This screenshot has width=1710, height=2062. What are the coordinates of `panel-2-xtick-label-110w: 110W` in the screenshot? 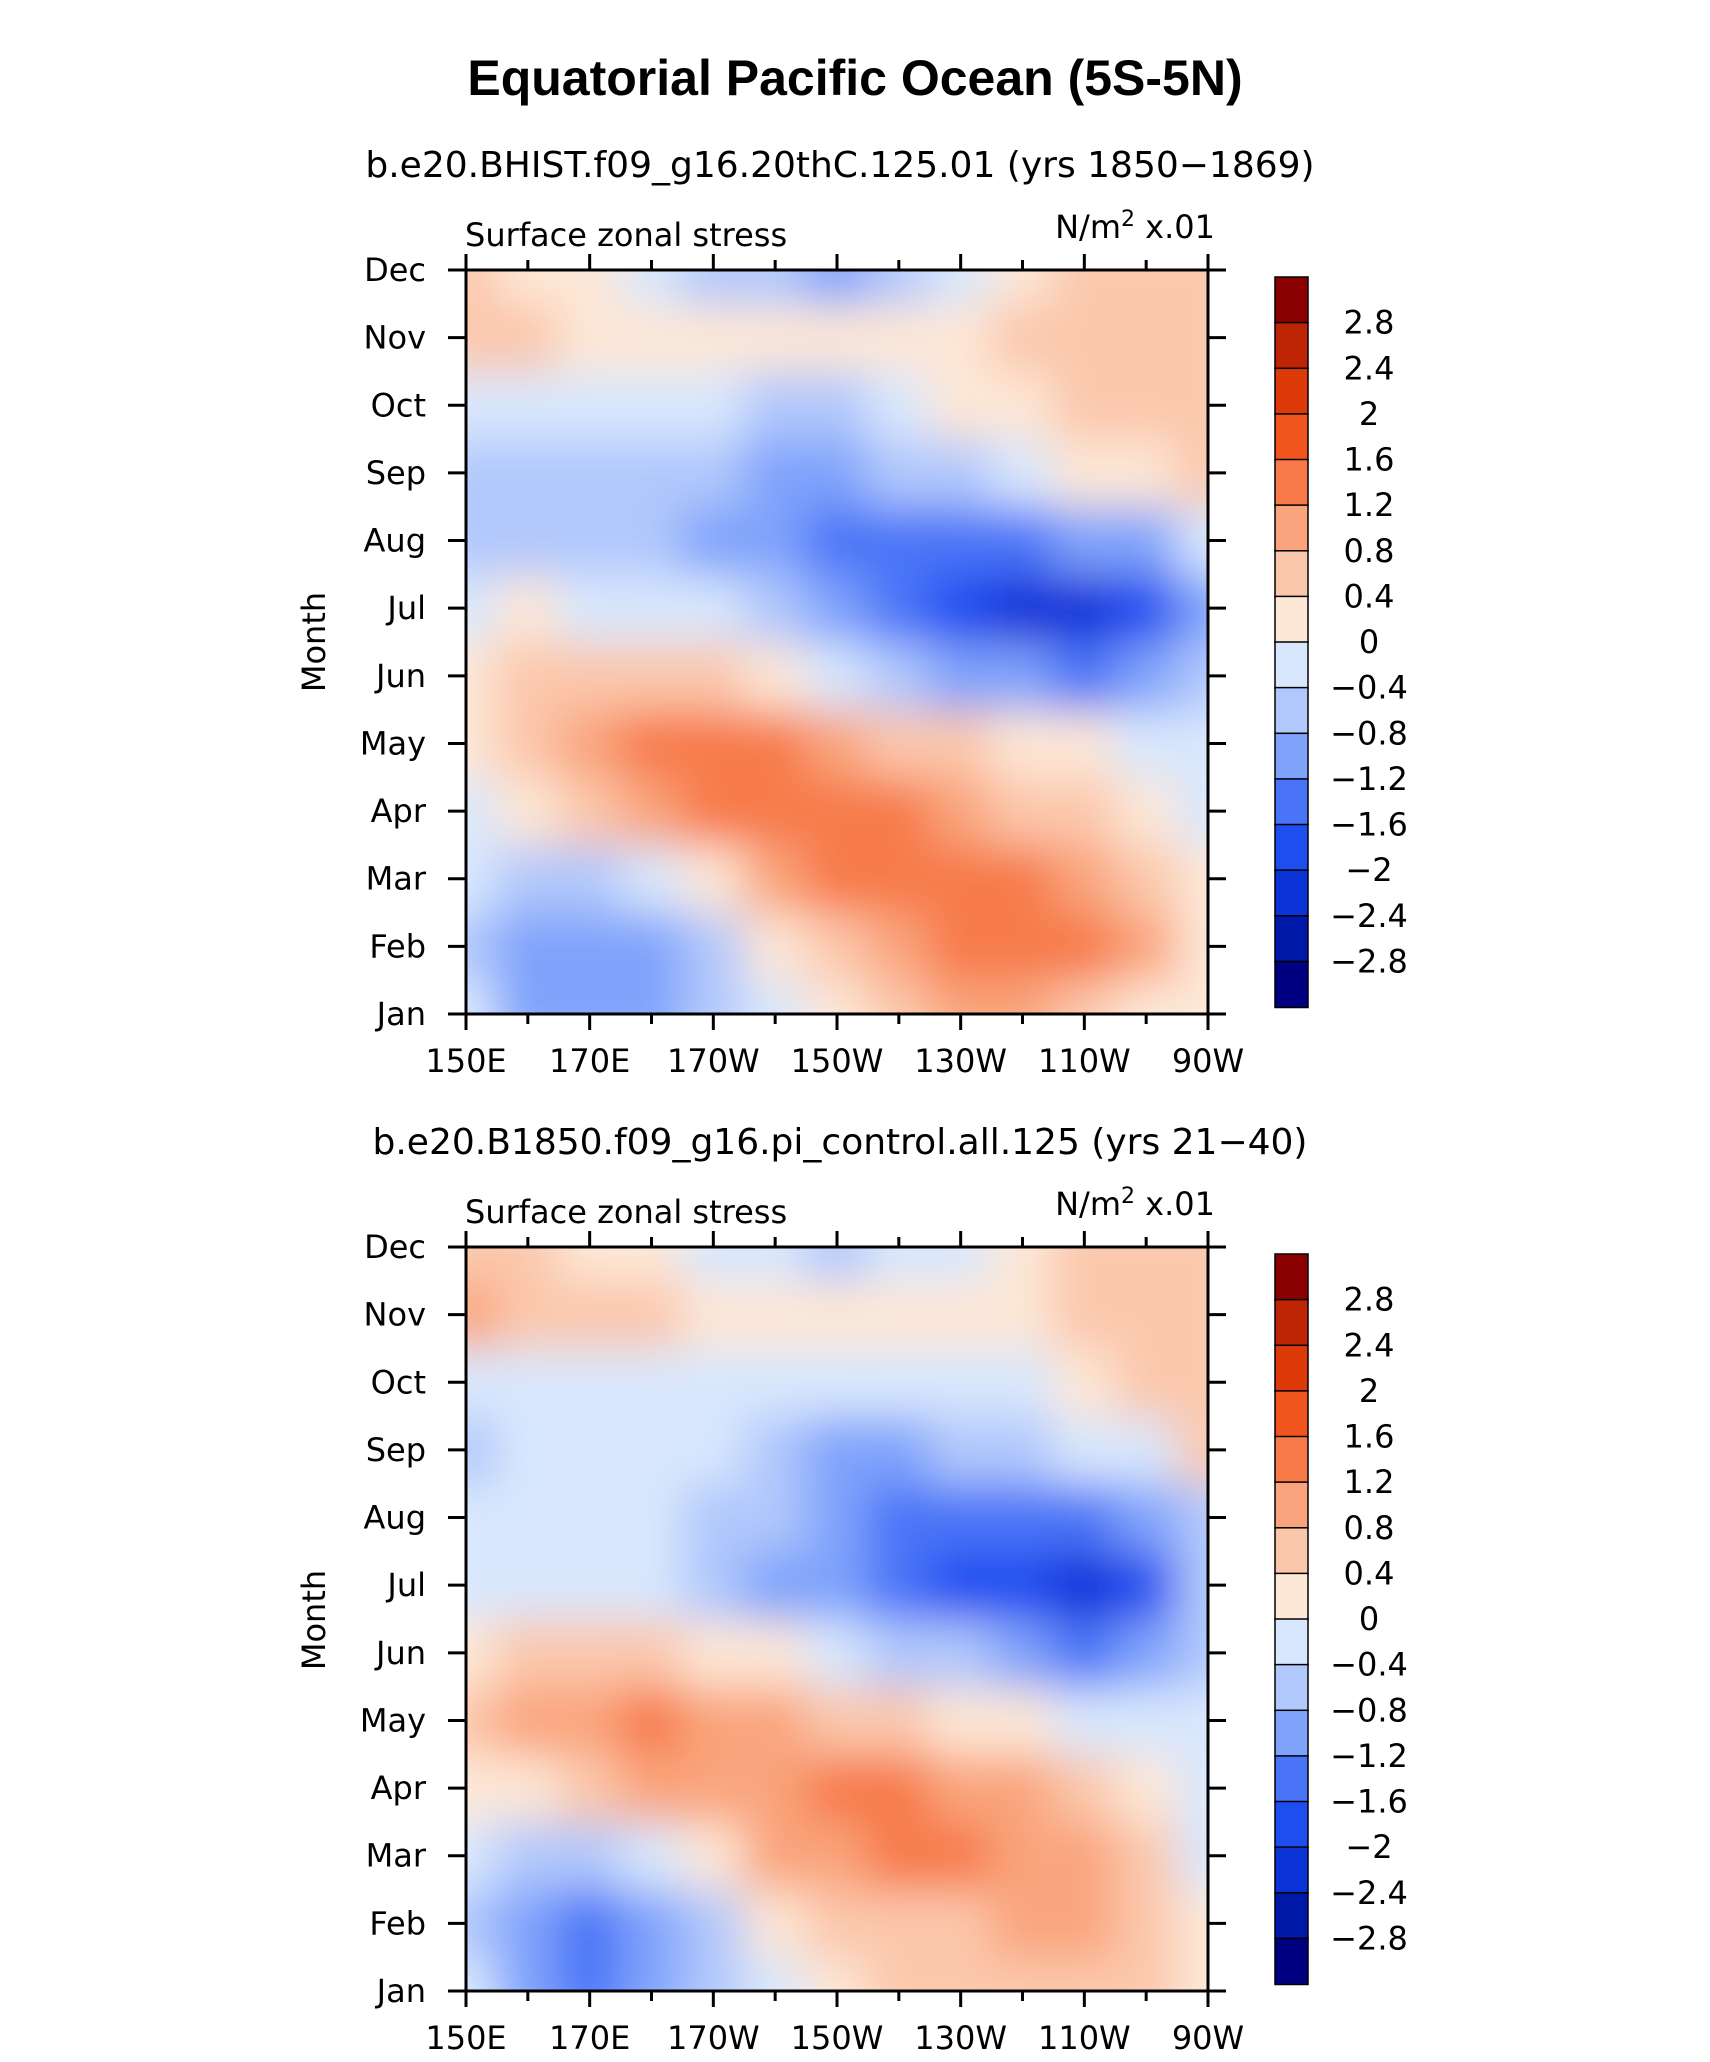 It's located at (1084, 2038).